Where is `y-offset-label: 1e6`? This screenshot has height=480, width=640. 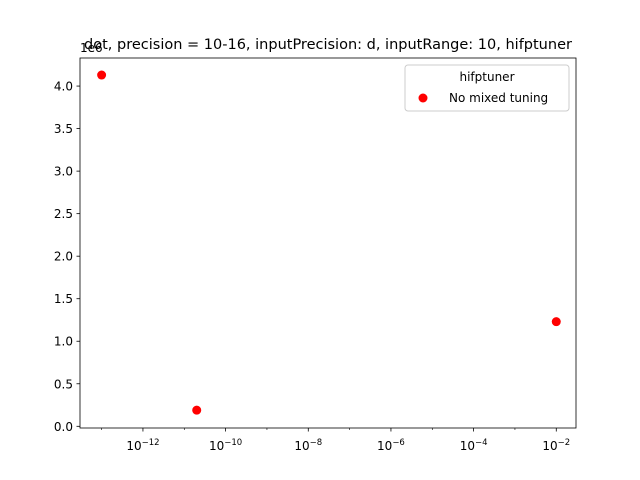 y-offset-label: 1e6 is located at coordinates (91, 48).